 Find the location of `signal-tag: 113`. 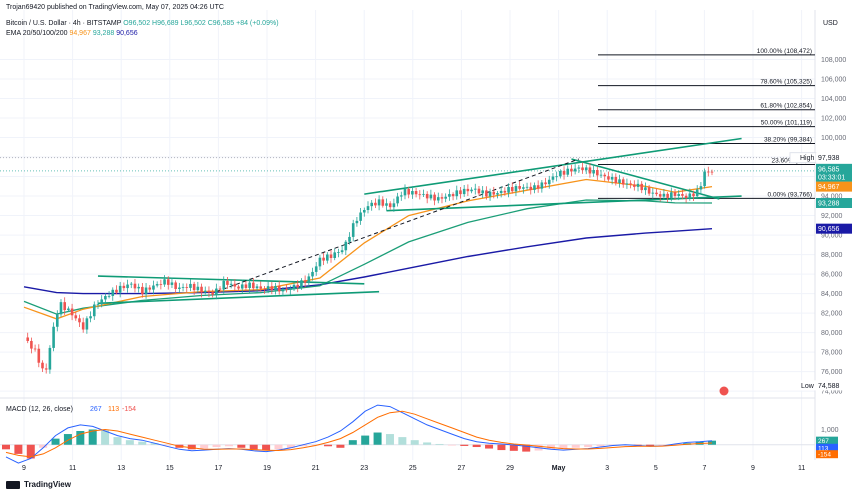

signal-tag: 113 is located at coordinates (823, 448).